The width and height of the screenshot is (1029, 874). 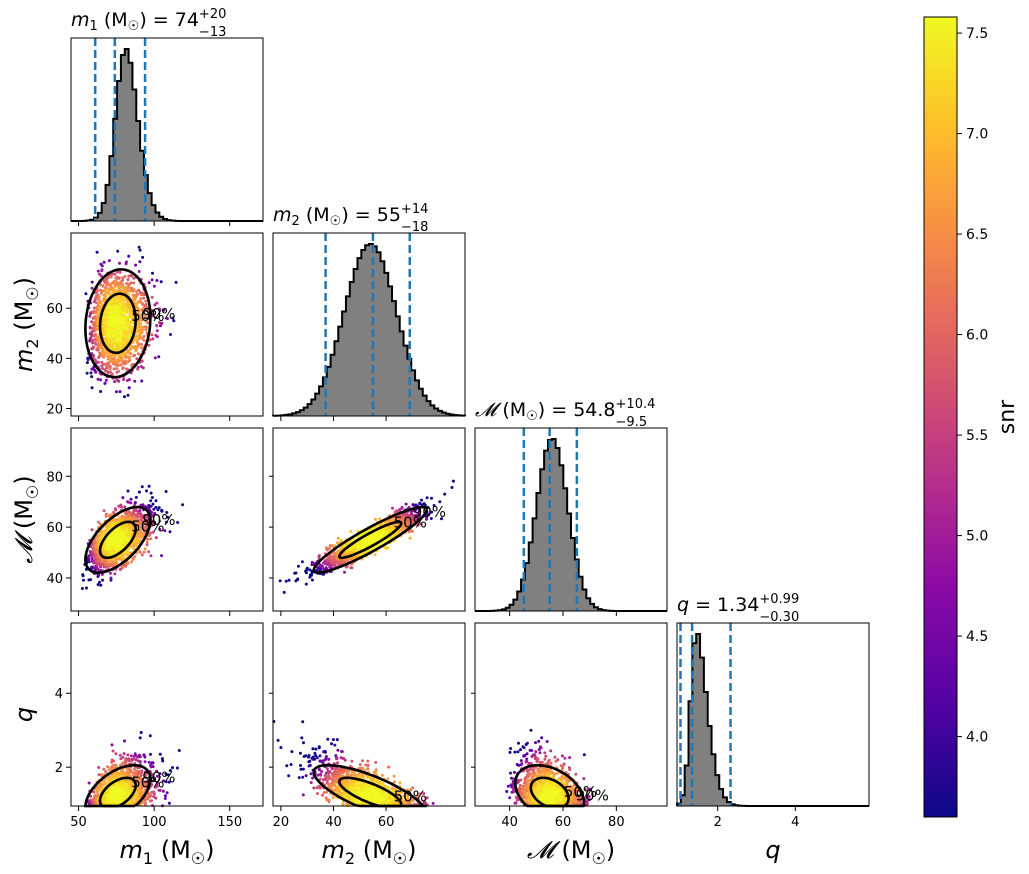 What do you see at coordinates (54, 309) in the screenshot?
I see `y-tick-label: 60` at bounding box center [54, 309].